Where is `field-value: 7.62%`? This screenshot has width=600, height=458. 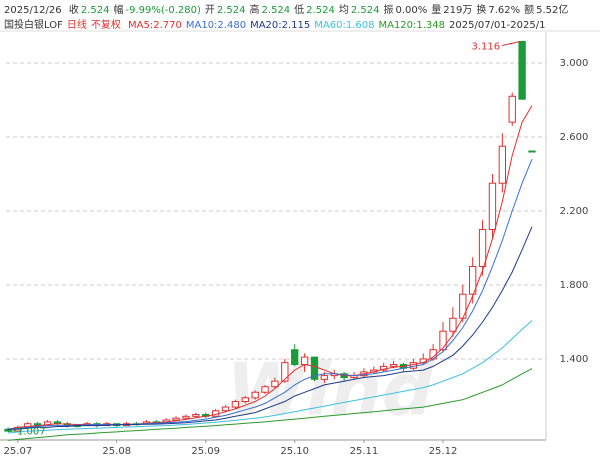 field-value: 7.62% is located at coordinates (504, 10).